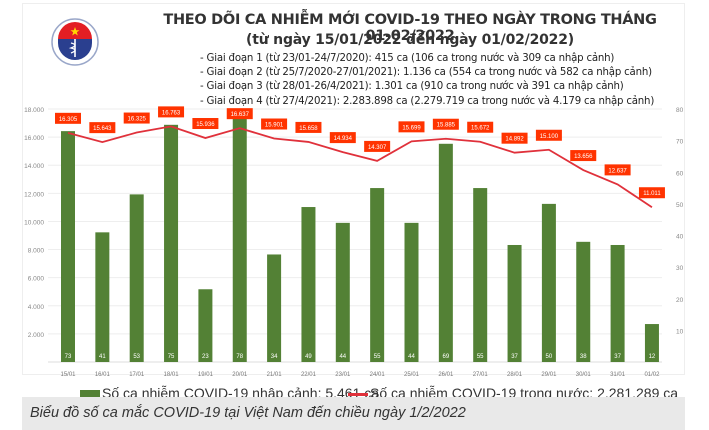 The height and width of the screenshot is (430, 709). I want to click on x-axis-tick: 18/01, so click(172, 375).